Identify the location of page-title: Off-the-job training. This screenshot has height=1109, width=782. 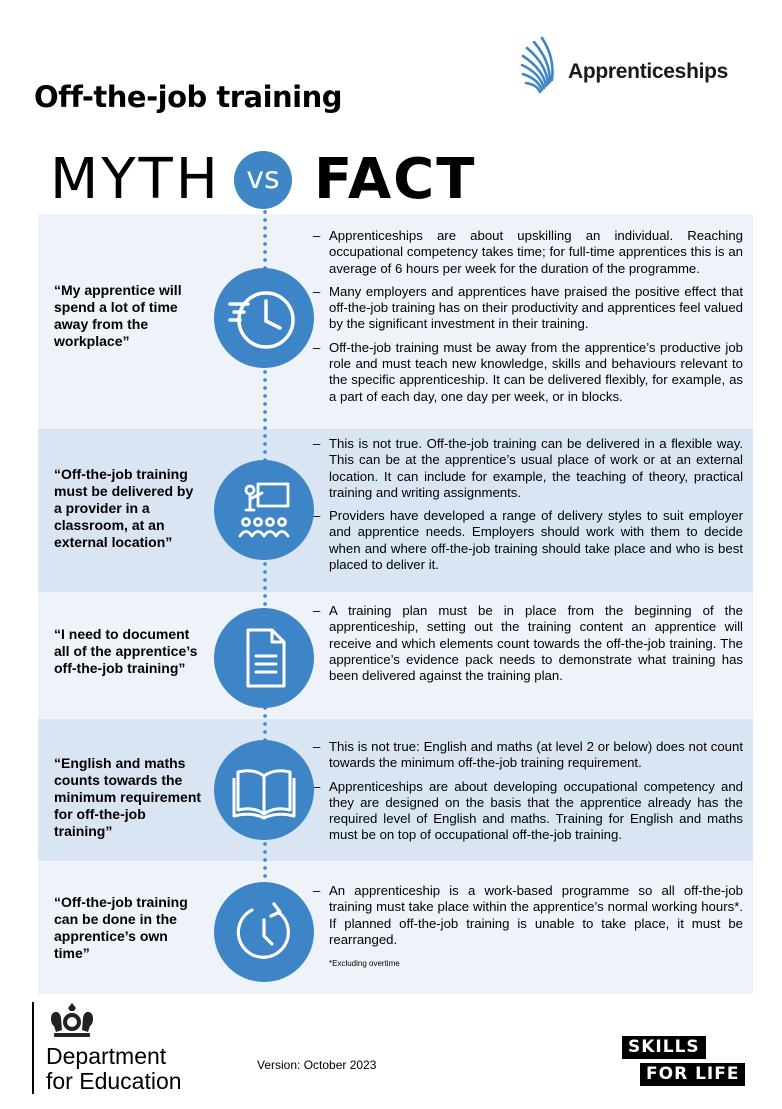
(188, 97).